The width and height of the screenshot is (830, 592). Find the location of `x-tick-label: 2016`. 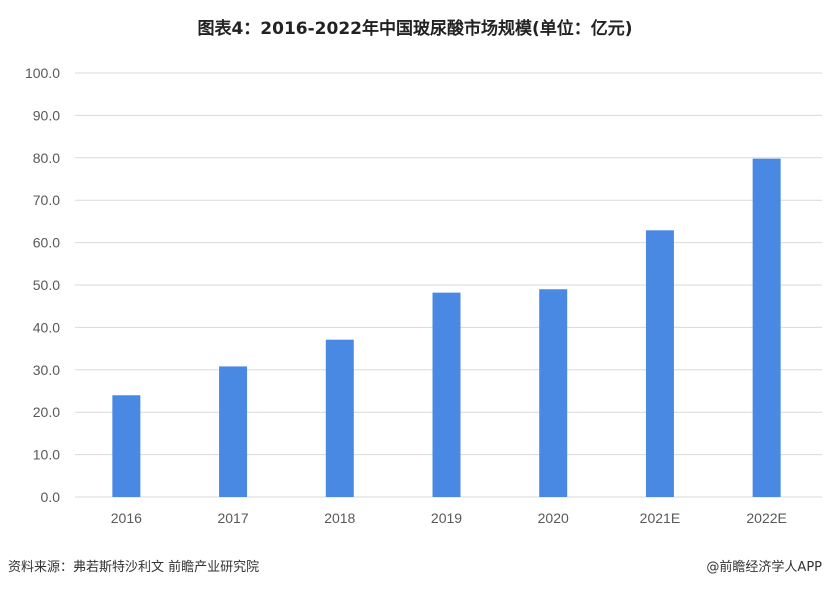

x-tick-label: 2016 is located at coordinates (126, 518).